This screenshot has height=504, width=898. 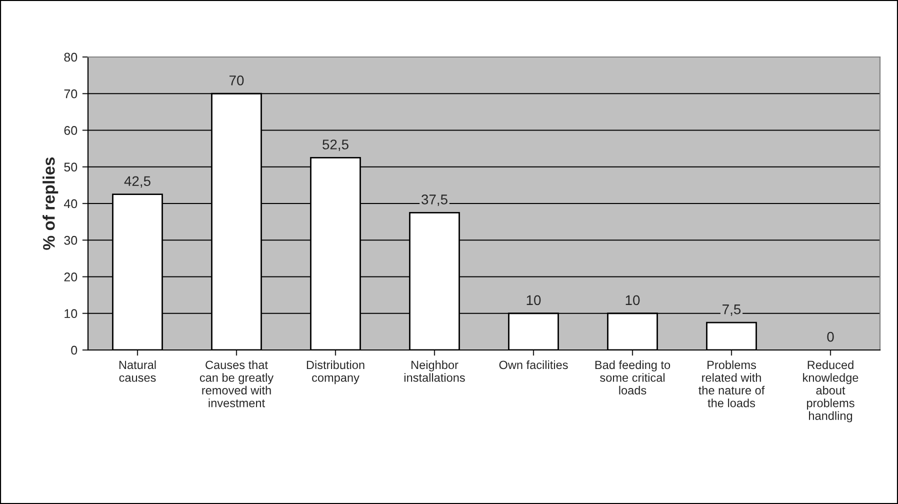 What do you see at coordinates (71, 240) in the screenshot?
I see `y-tick-label: 30` at bounding box center [71, 240].